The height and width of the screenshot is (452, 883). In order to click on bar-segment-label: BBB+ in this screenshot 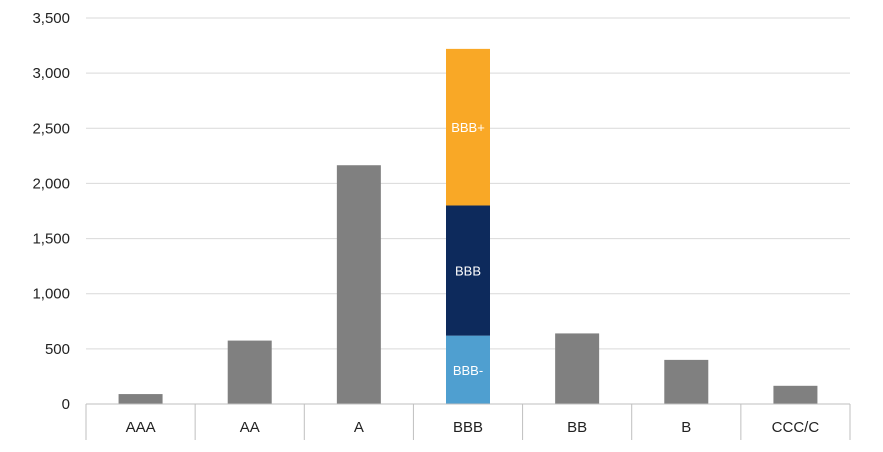, I will do `click(468, 127)`.